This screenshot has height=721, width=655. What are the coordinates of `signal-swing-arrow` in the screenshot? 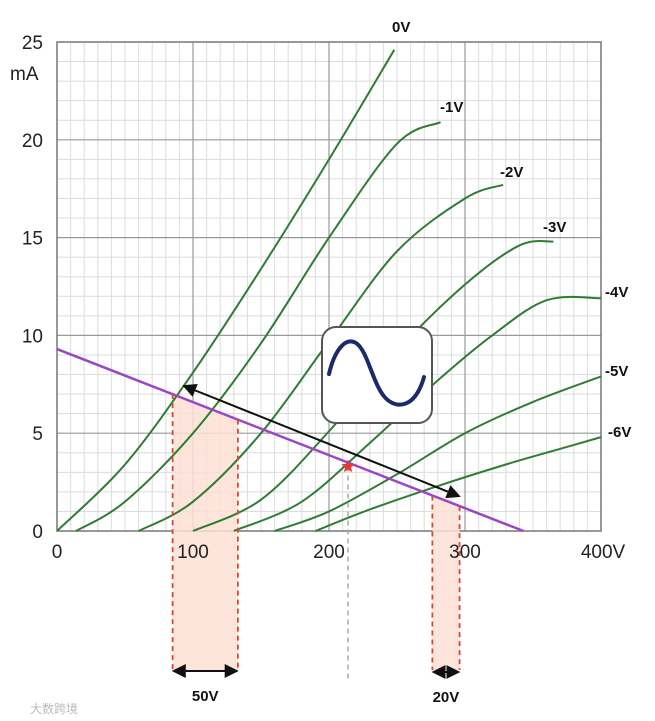 It's located at (321, 441).